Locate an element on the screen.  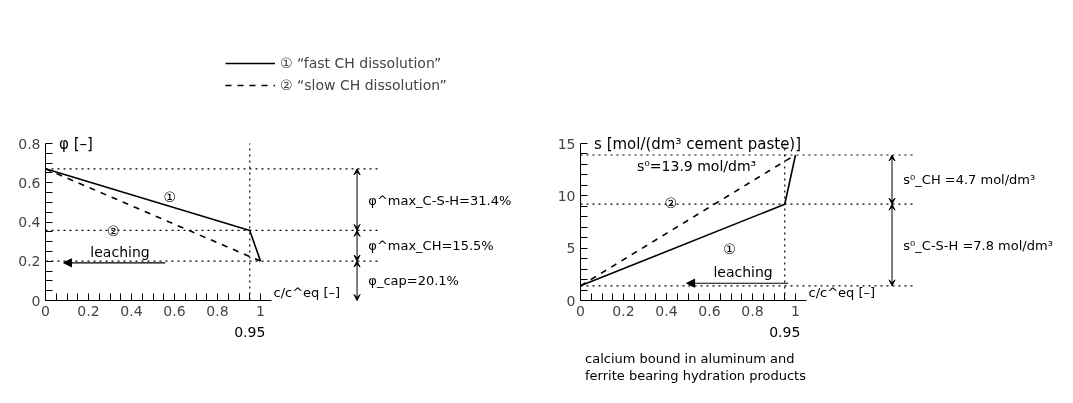
text: s⁰_C-S-H =7.8 mol/dm³ is located at coordinates (978, 245).